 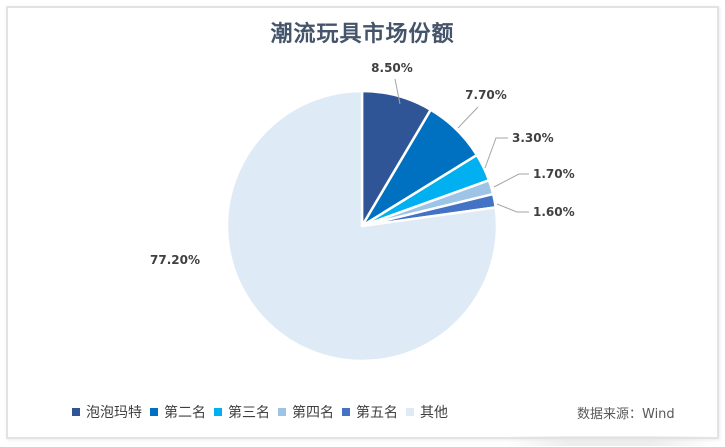 What do you see at coordinates (114, 413) in the screenshot?
I see `legend-label-1: 泡泡玛特` at bounding box center [114, 413].